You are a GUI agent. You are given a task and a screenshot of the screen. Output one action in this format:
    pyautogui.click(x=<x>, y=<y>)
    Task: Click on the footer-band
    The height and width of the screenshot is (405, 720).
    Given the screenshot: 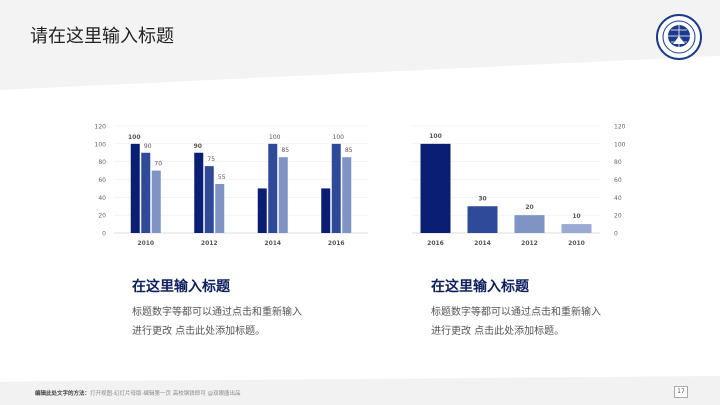 What is the action you would take?
    pyautogui.click(x=360, y=390)
    